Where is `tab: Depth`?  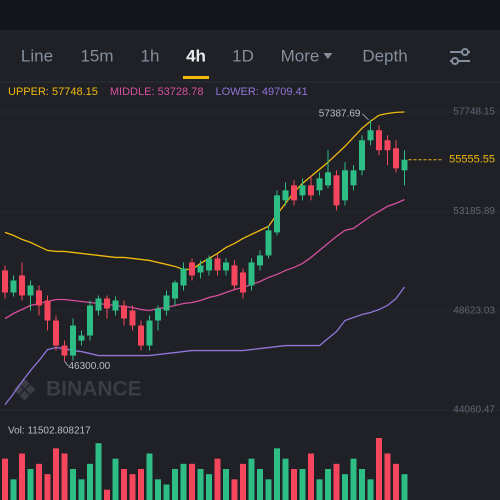
tab: Depth is located at coordinates (384, 55).